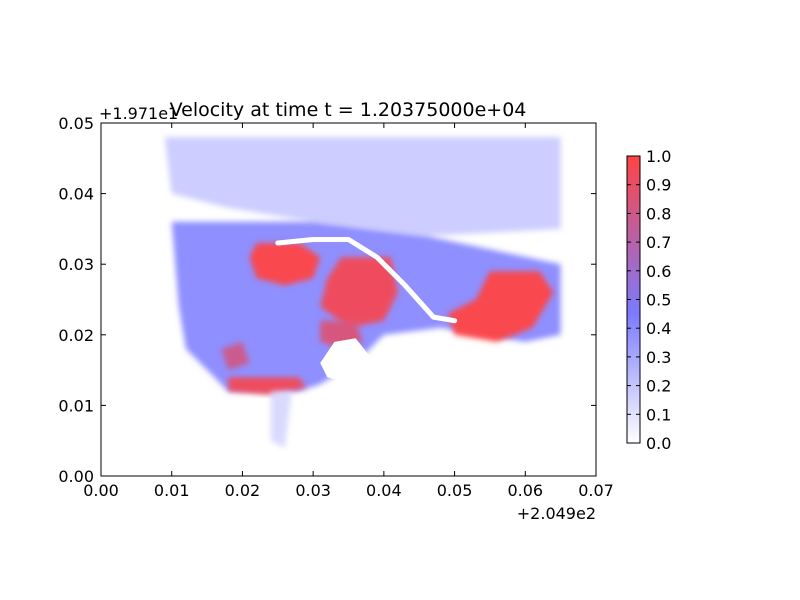 The height and width of the screenshot is (600, 800). Describe the element at coordinates (658, 443) in the screenshot. I see `colorbar-tick-label: 0.0` at that location.